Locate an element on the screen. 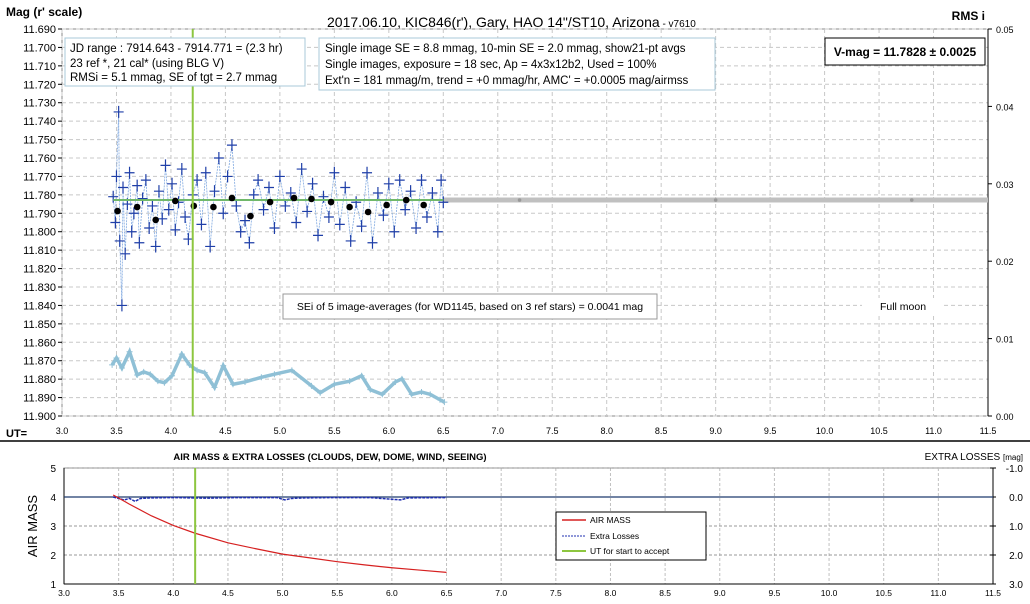 The image size is (1030, 604). lower-x-tick-label: 9.5 is located at coordinates (774, 593).